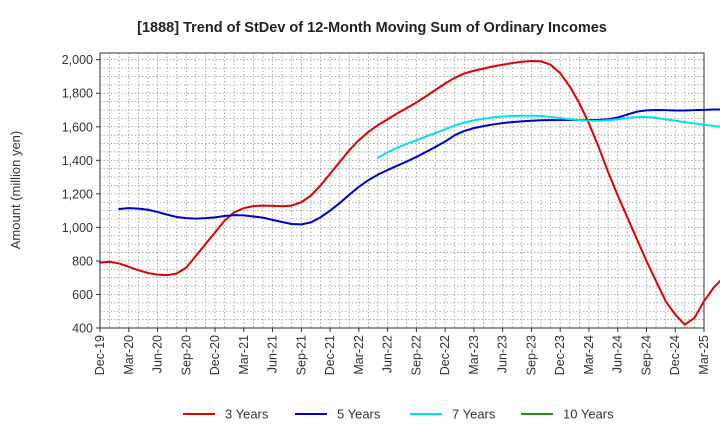 The width and height of the screenshot is (720, 445). What do you see at coordinates (704, 355) in the screenshot?
I see `x-tick-label: Mar-25` at bounding box center [704, 355].